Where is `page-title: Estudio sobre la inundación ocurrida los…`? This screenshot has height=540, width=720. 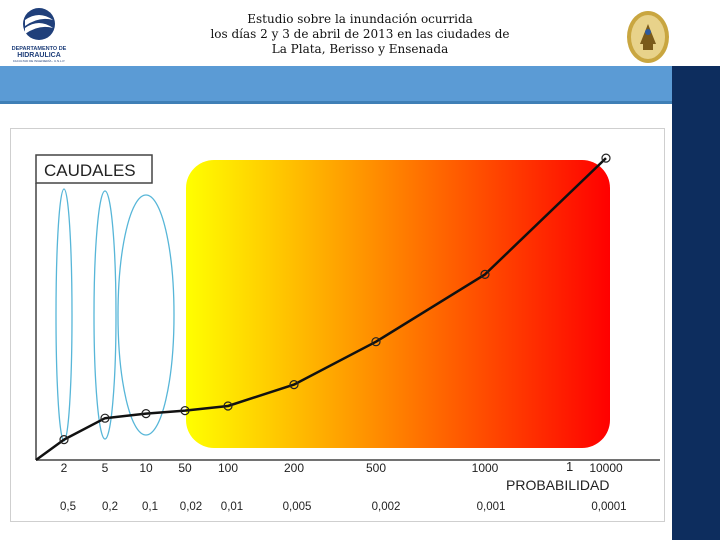
page-title: Estudio sobre la inundación ocurrida los… is located at coordinates (360, 34).